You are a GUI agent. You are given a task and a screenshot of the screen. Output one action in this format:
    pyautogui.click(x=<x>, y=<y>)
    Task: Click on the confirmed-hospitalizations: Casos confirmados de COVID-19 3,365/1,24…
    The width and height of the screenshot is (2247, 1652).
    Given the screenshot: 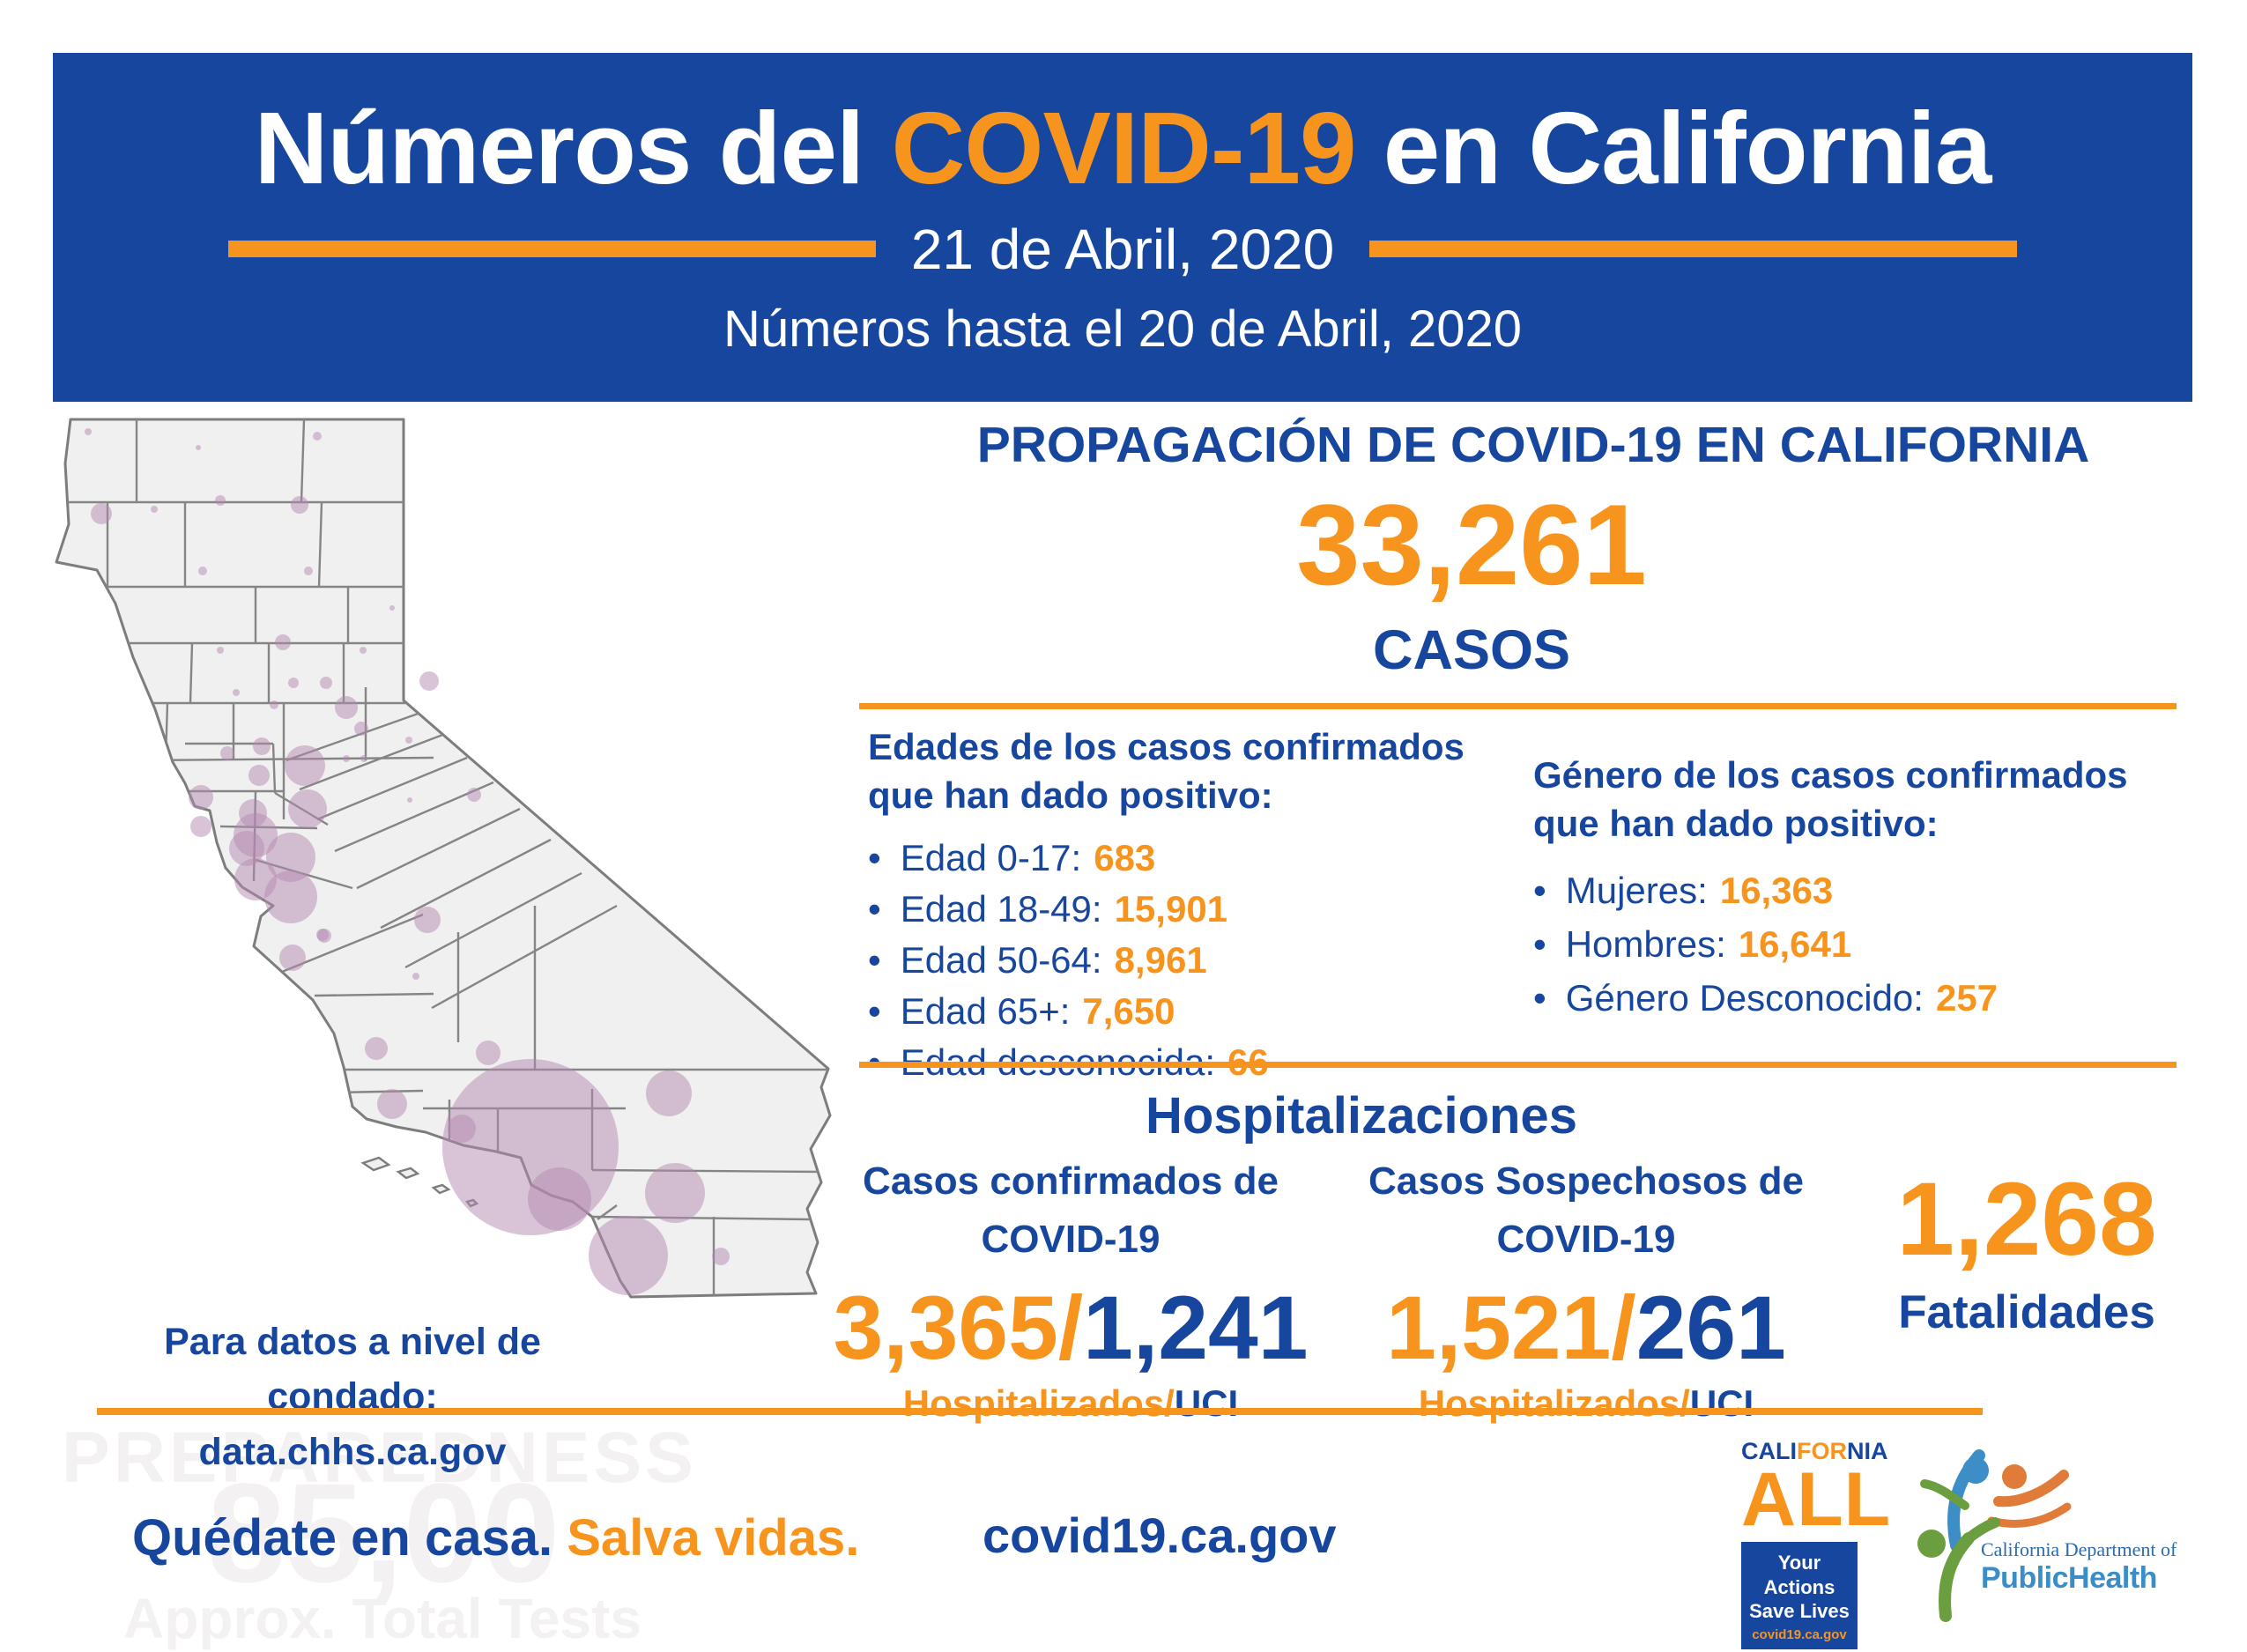 What is the action you would take?
    pyautogui.click(x=1071, y=1288)
    